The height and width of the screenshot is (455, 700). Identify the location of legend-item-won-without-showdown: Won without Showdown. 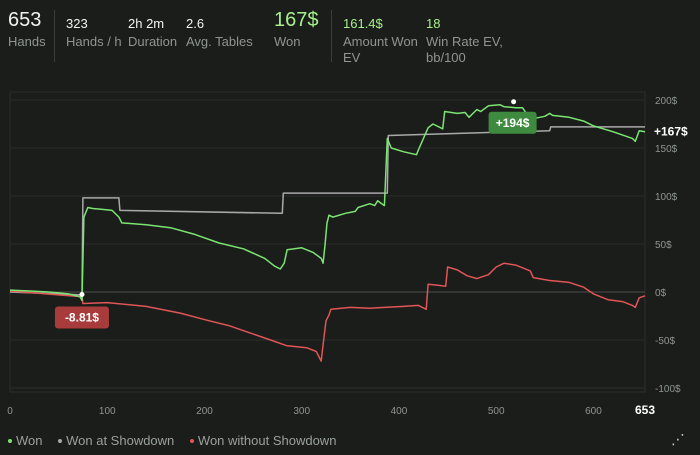
(263, 440).